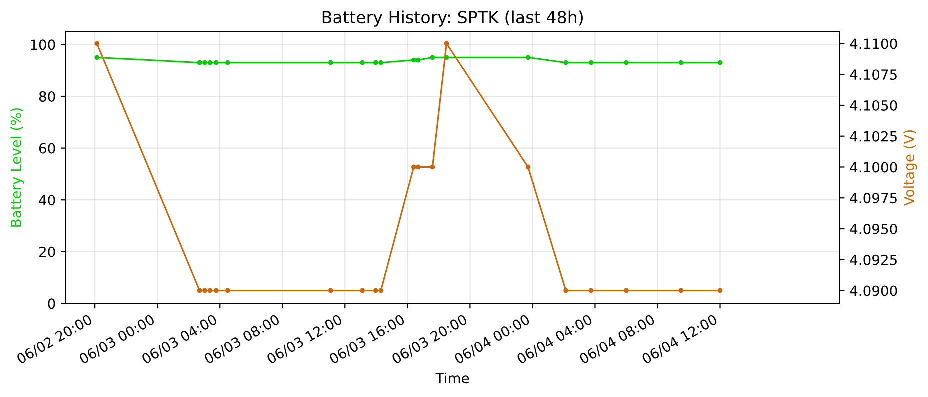 This screenshot has width=928, height=397. Describe the element at coordinates (874, 291) in the screenshot. I see `y2-tick-label: 4.0900` at that location.